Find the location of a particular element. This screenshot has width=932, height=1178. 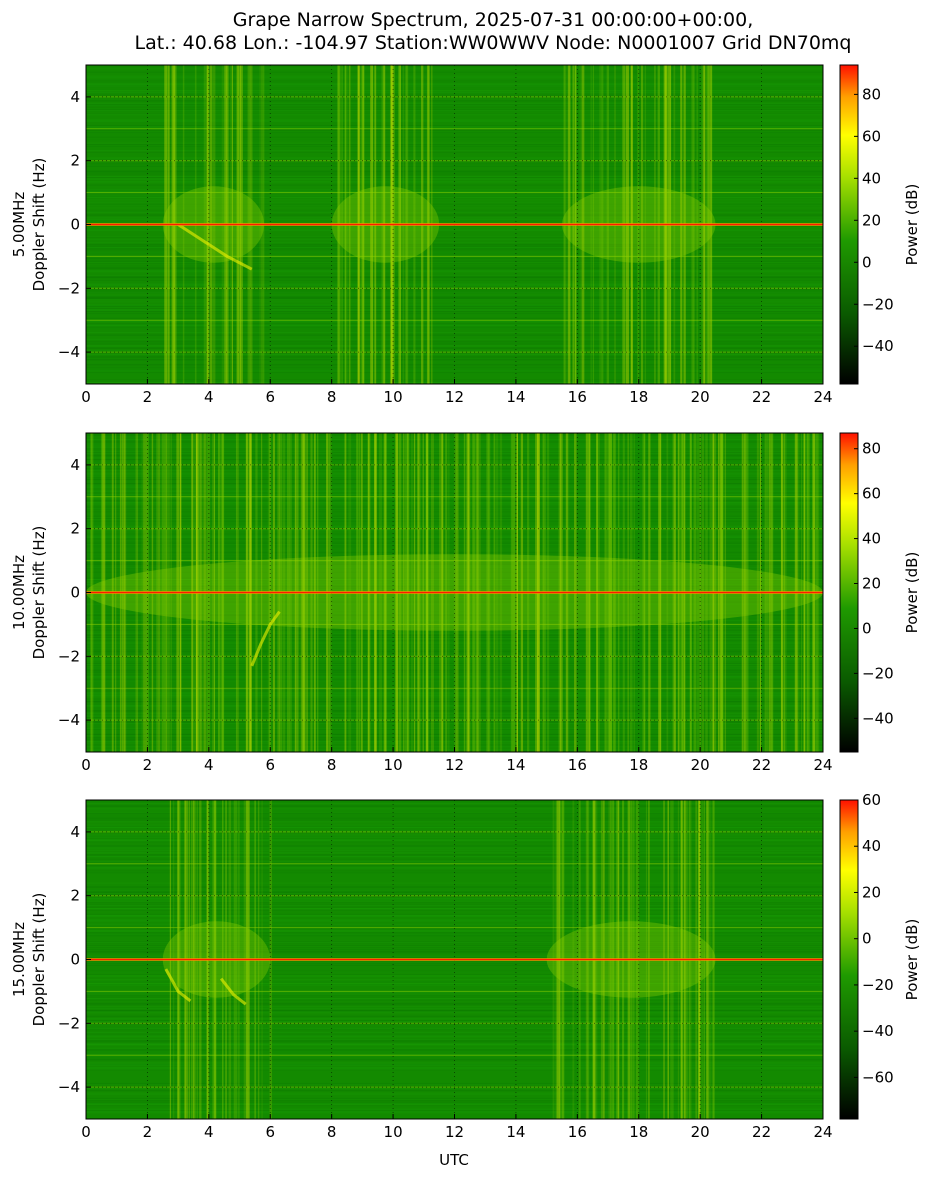

panel-frequency-label: 5.00MHz is located at coordinates (19, 225).